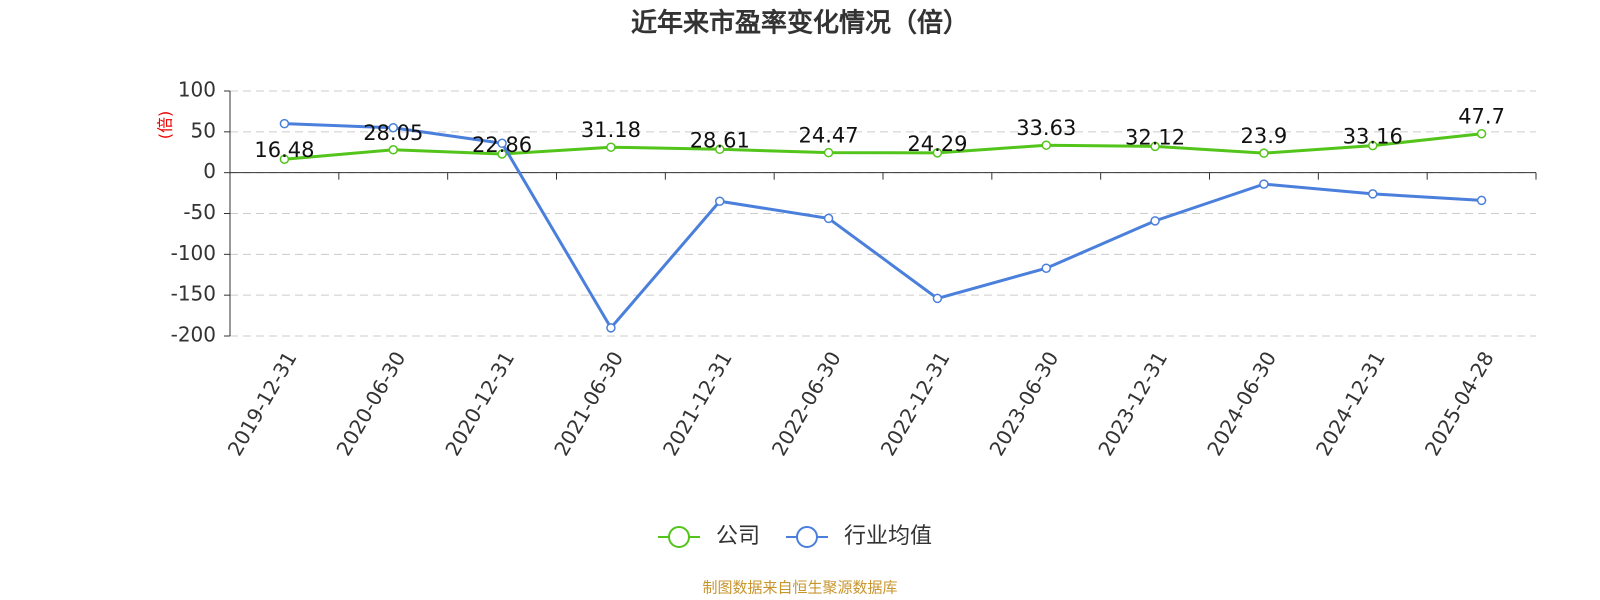  Describe the element at coordinates (193, 335) in the screenshot. I see `y-tick-label: -200` at that location.